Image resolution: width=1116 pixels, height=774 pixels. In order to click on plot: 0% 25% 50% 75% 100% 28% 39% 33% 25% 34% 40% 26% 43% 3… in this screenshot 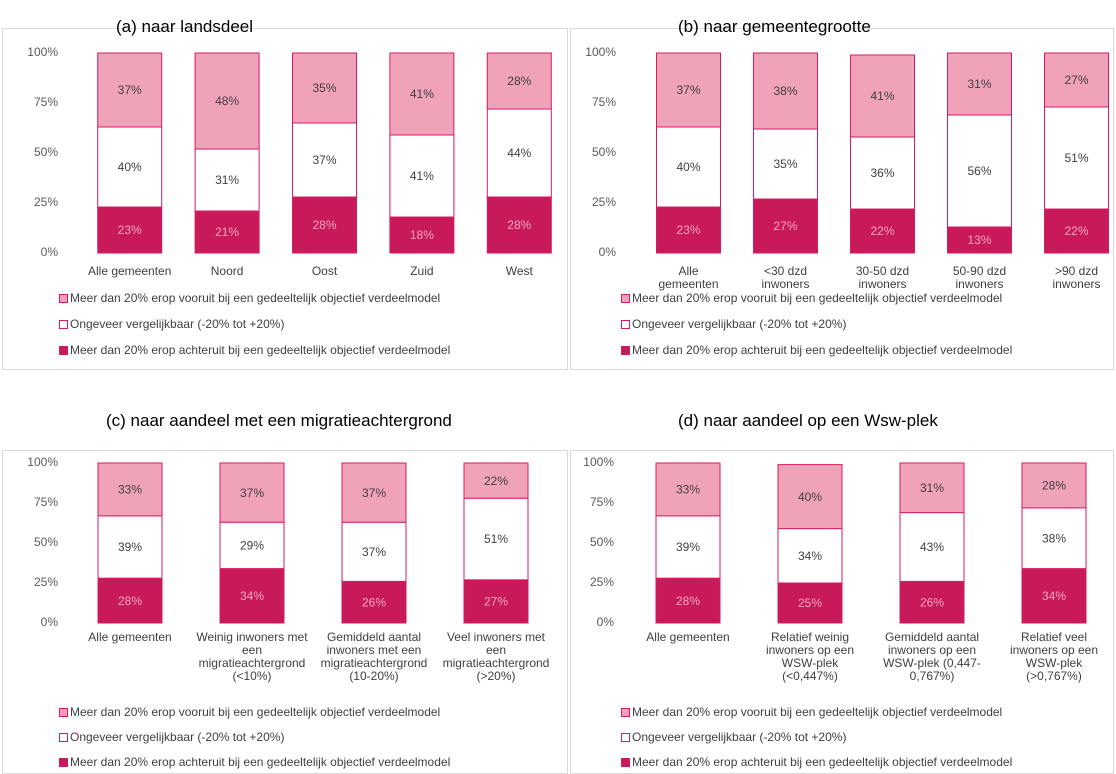, I will do `click(835, 542)`.